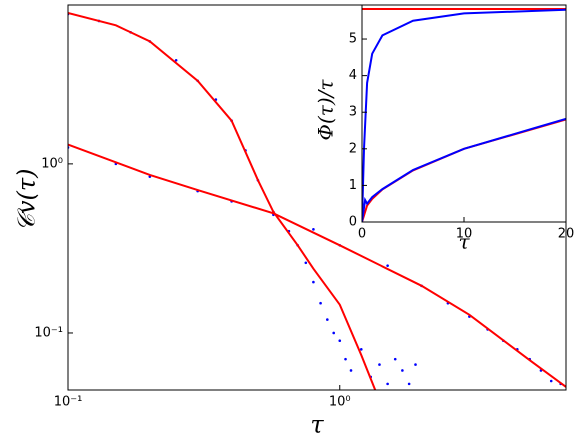 The height and width of the screenshot is (439, 581). I want to click on y-tick-label: 5, so click(353, 39).